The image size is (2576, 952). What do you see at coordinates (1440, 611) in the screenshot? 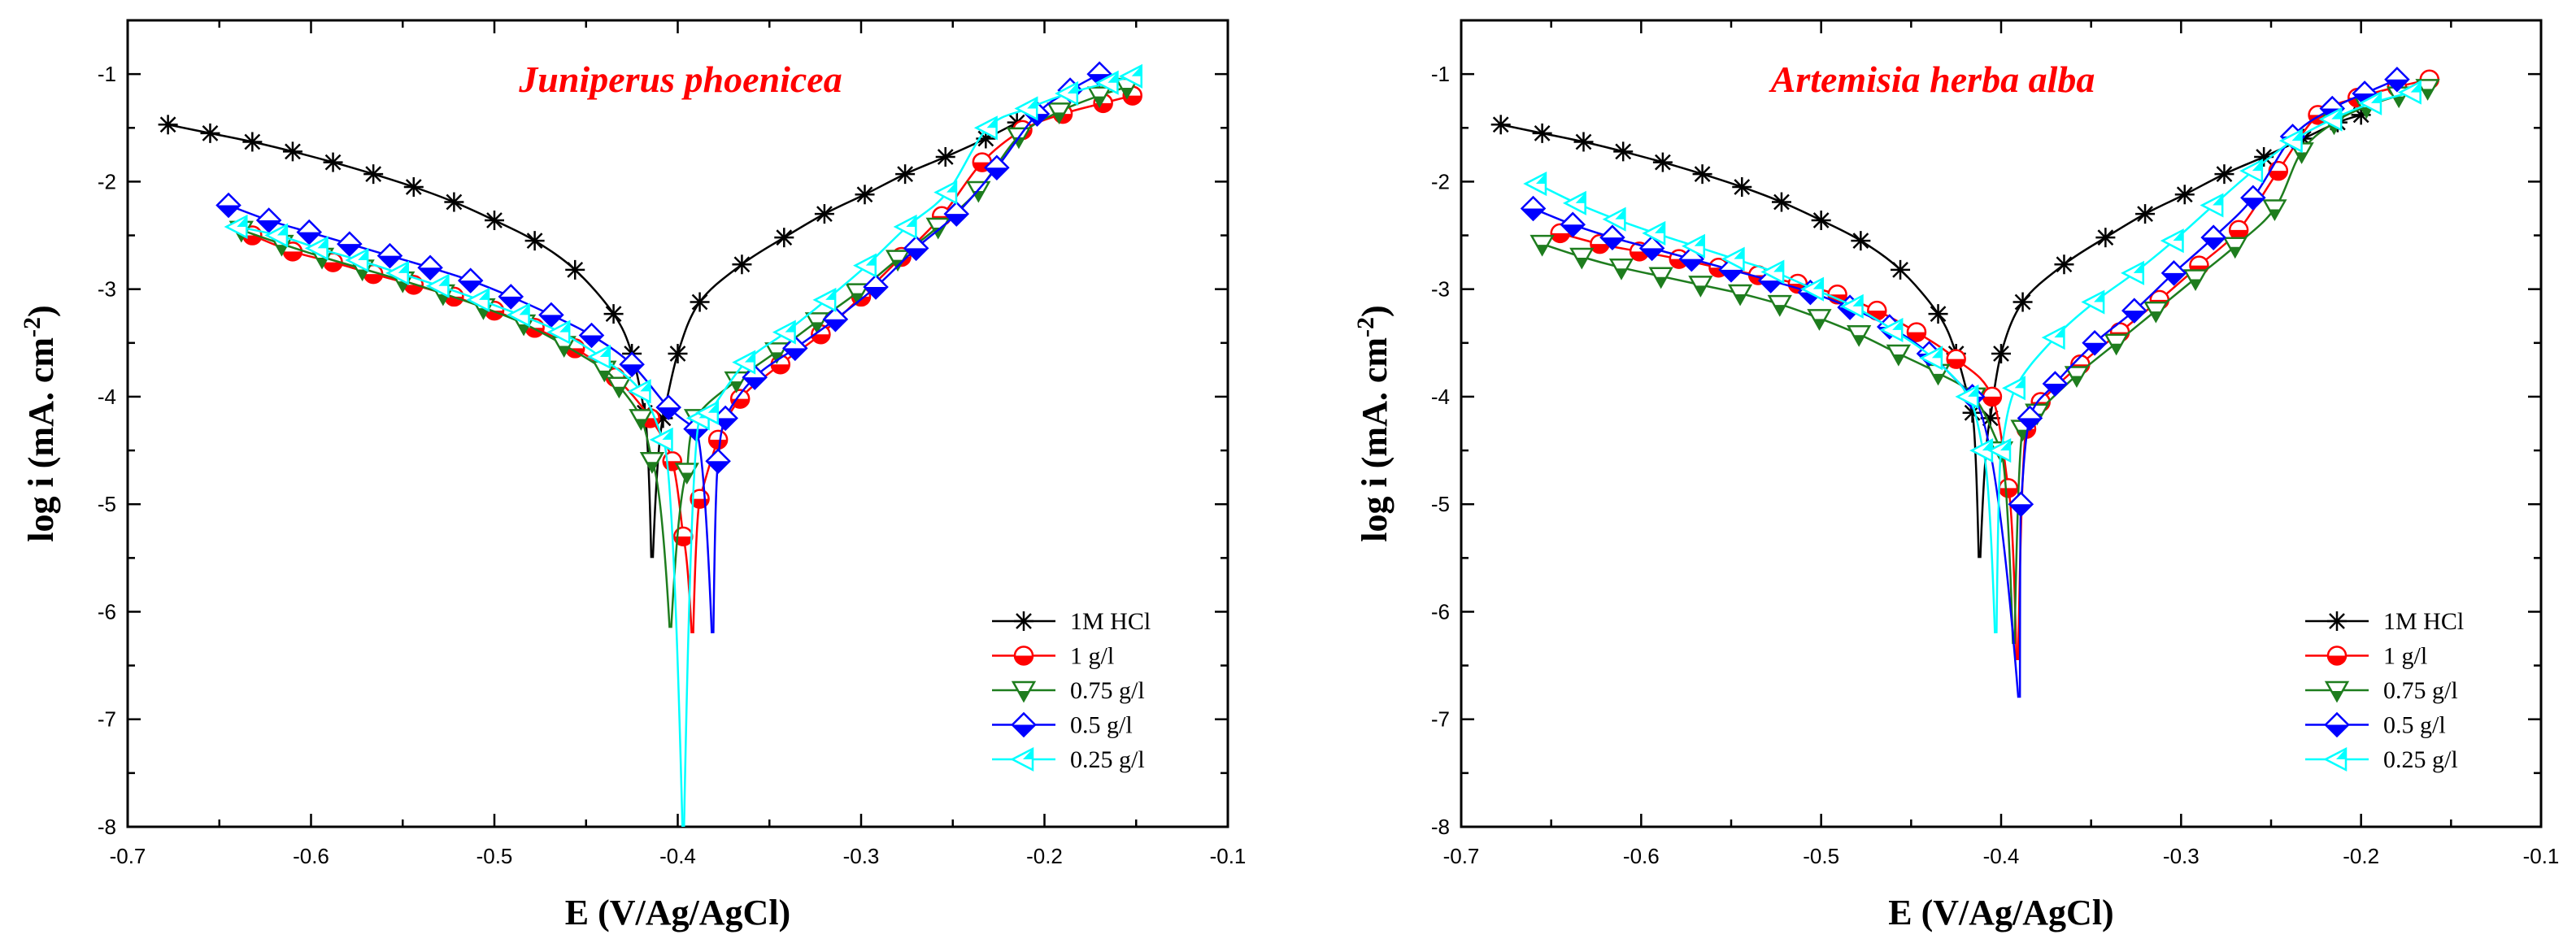
I see `y-tick-label: -6` at bounding box center [1440, 611].